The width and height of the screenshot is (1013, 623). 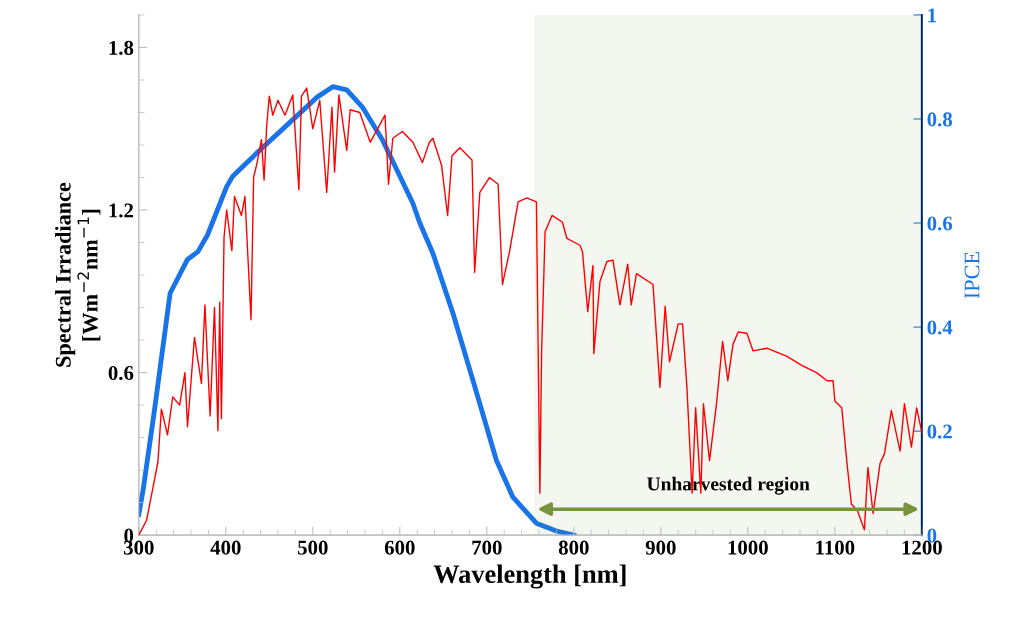 What do you see at coordinates (225, 547) in the screenshot?
I see `x-tick-label: 400` at bounding box center [225, 547].